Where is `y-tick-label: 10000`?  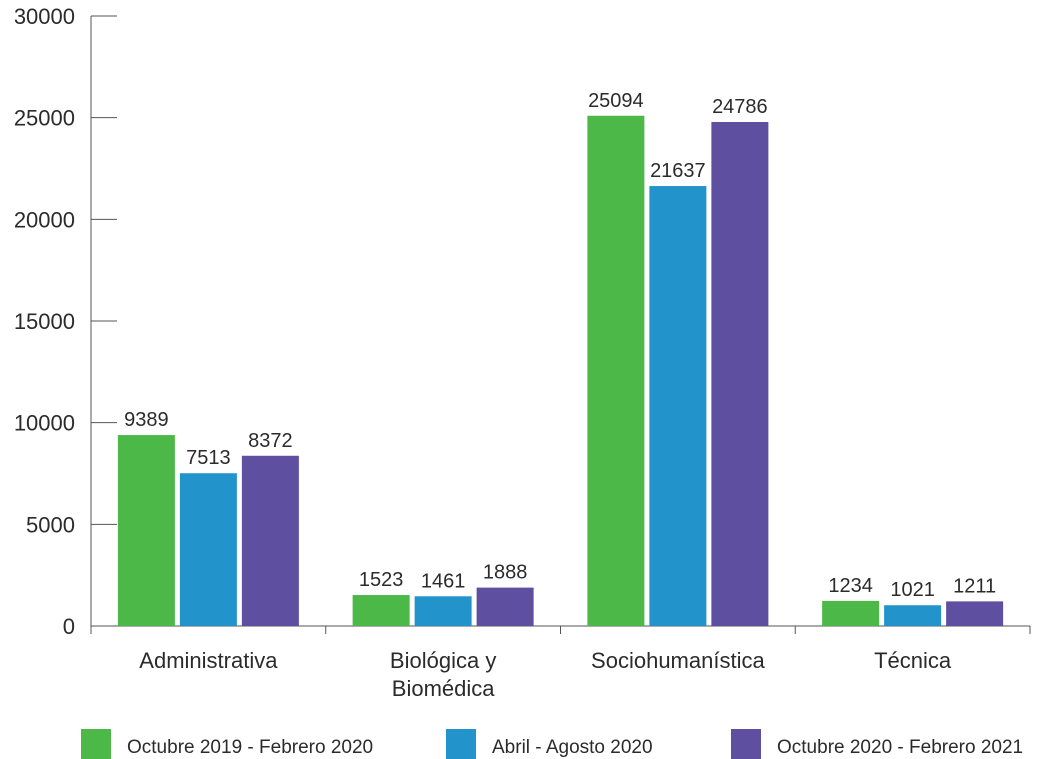
y-tick-label: 10000 is located at coordinates (44, 423).